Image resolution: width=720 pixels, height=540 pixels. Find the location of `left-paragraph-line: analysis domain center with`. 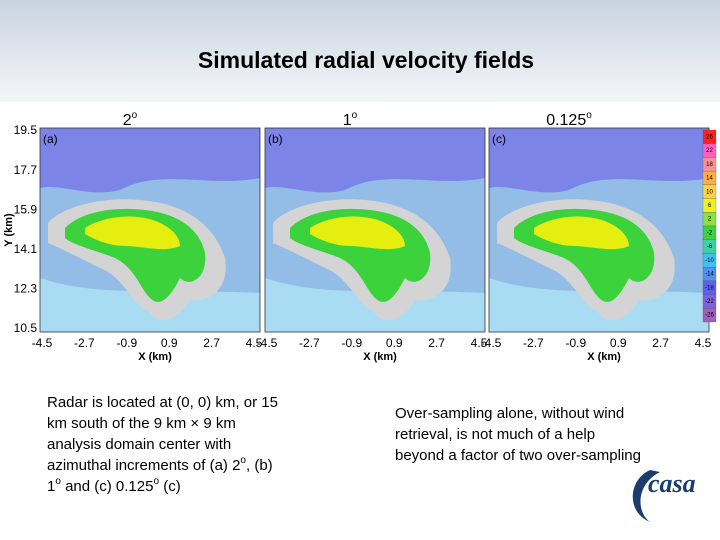

left-paragraph-line: analysis domain center with is located at coordinates (139, 444).